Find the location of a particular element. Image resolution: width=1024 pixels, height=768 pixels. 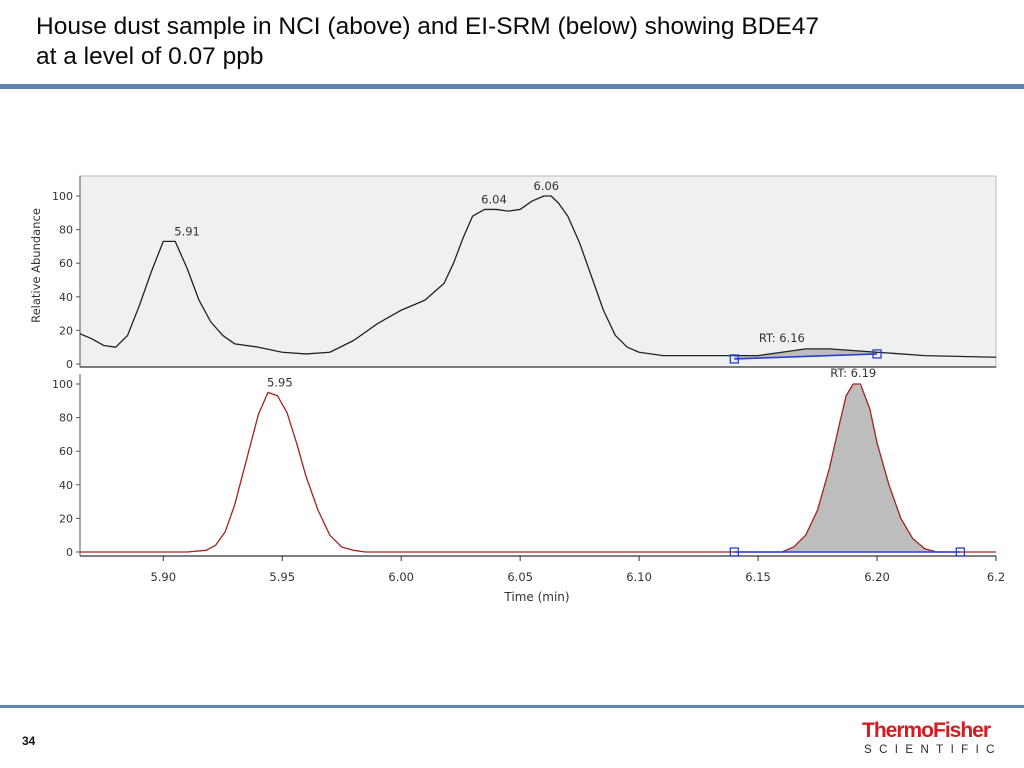

panel-nci-y-axis-label: Relative Abundance is located at coordinates (36, 265).